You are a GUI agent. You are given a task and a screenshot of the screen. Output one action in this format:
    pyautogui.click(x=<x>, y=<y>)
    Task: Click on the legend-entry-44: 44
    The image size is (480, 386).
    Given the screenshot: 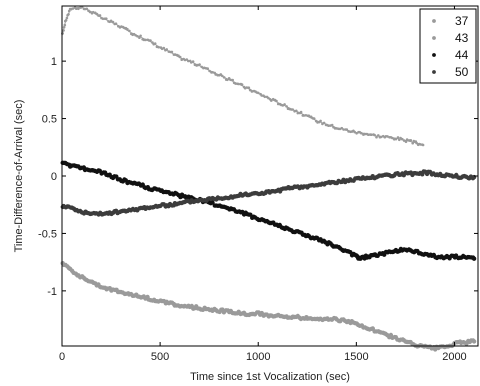 What is the action you would take?
    pyautogui.click(x=450, y=55)
    